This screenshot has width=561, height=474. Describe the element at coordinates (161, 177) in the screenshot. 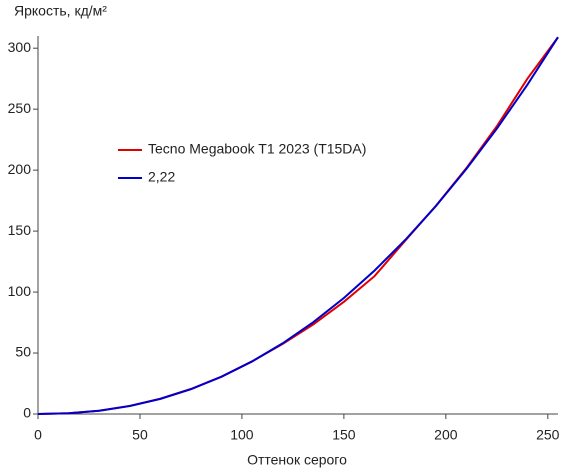

I see `legend-label: 2,22` at that location.